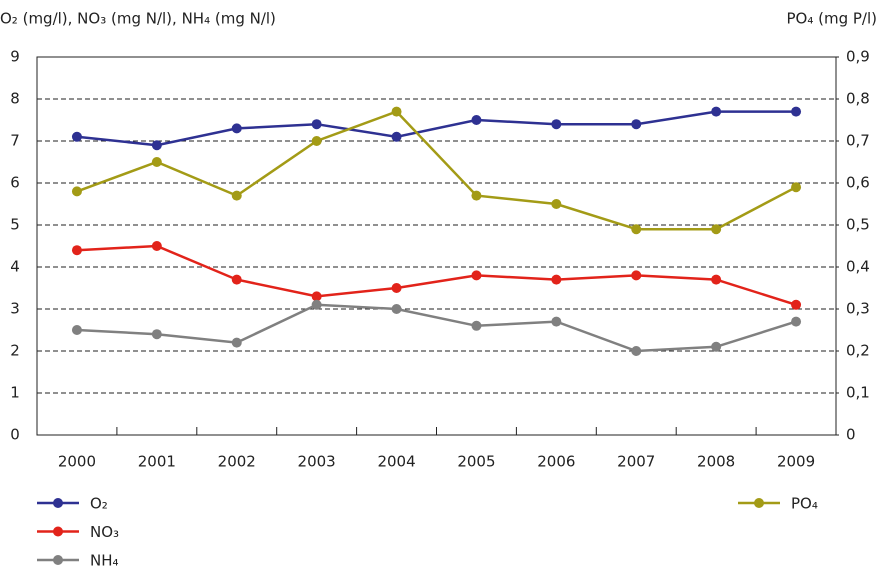 The image size is (877, 573). What do you see at coordinates (858, 141) in the screenshot?
I see `y2-tick-label: 0,7` at bounding box center [858, 141].